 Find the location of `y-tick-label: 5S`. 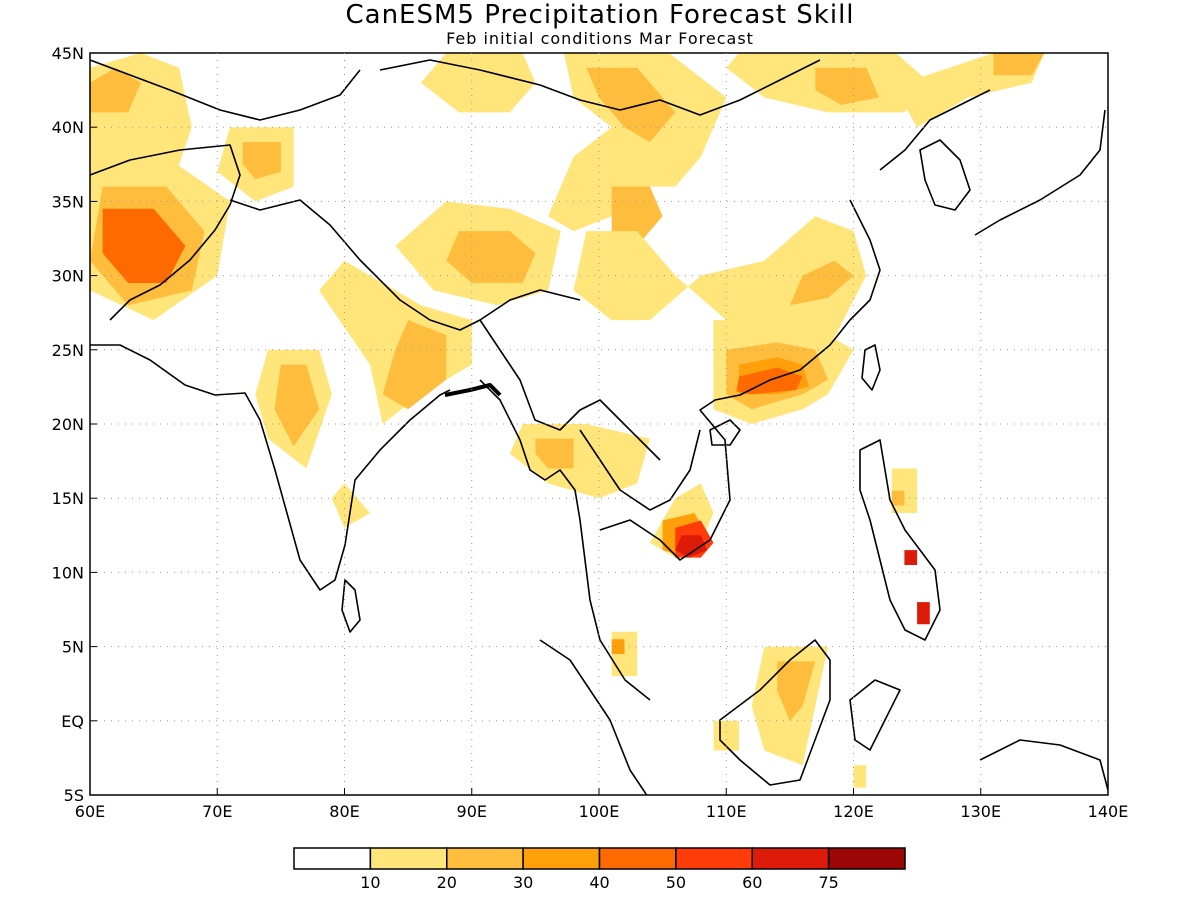

y-tick-label: 5S is located at coordinates (74, 795).